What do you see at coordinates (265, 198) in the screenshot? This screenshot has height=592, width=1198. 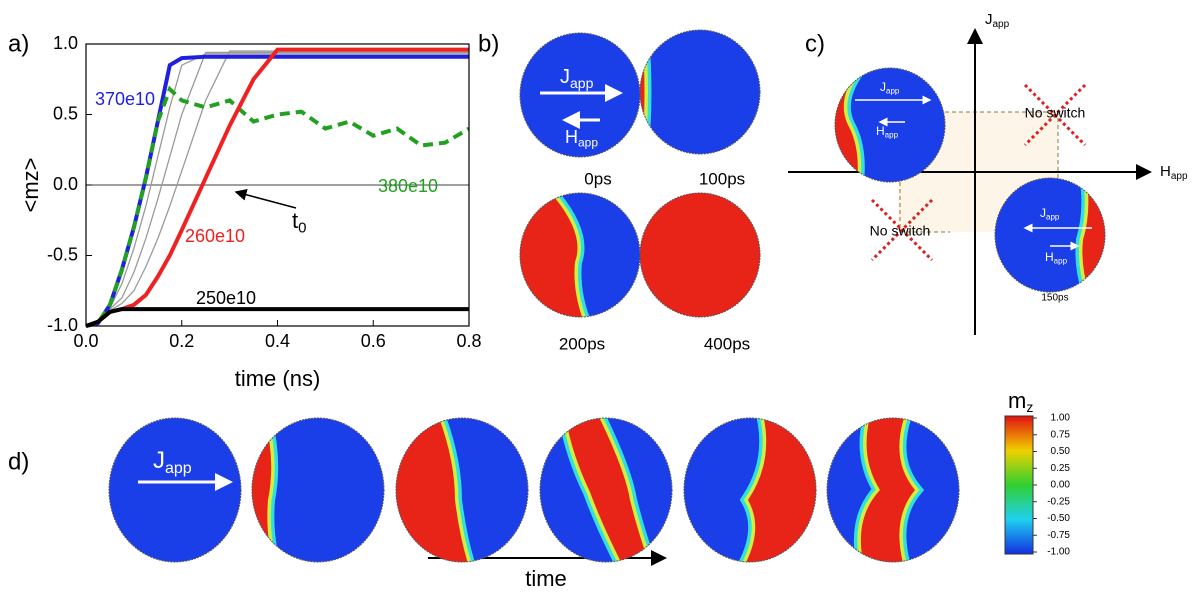 I see `annotation-arrow` at bounding box center [265, 198].